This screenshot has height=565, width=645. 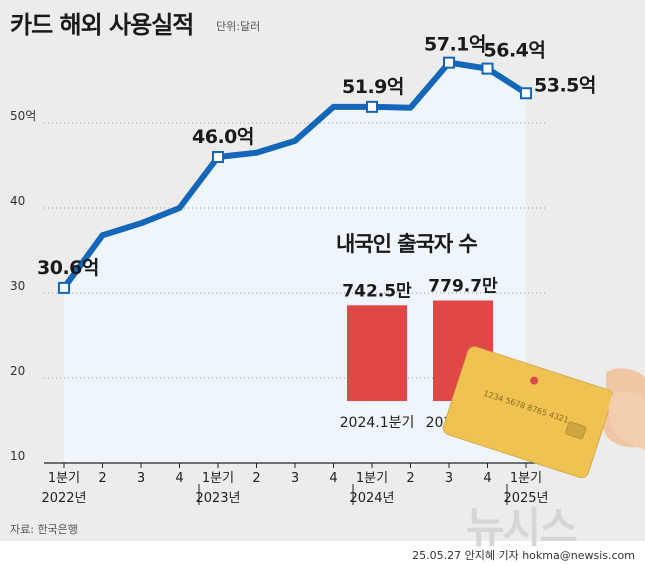 What do you see at coordinates (523, 555) in the screenshot?
I see `byline-credit: 25.05.27 안지혜 기자 hokma@newsis.com` at bounding box center [523, 555].